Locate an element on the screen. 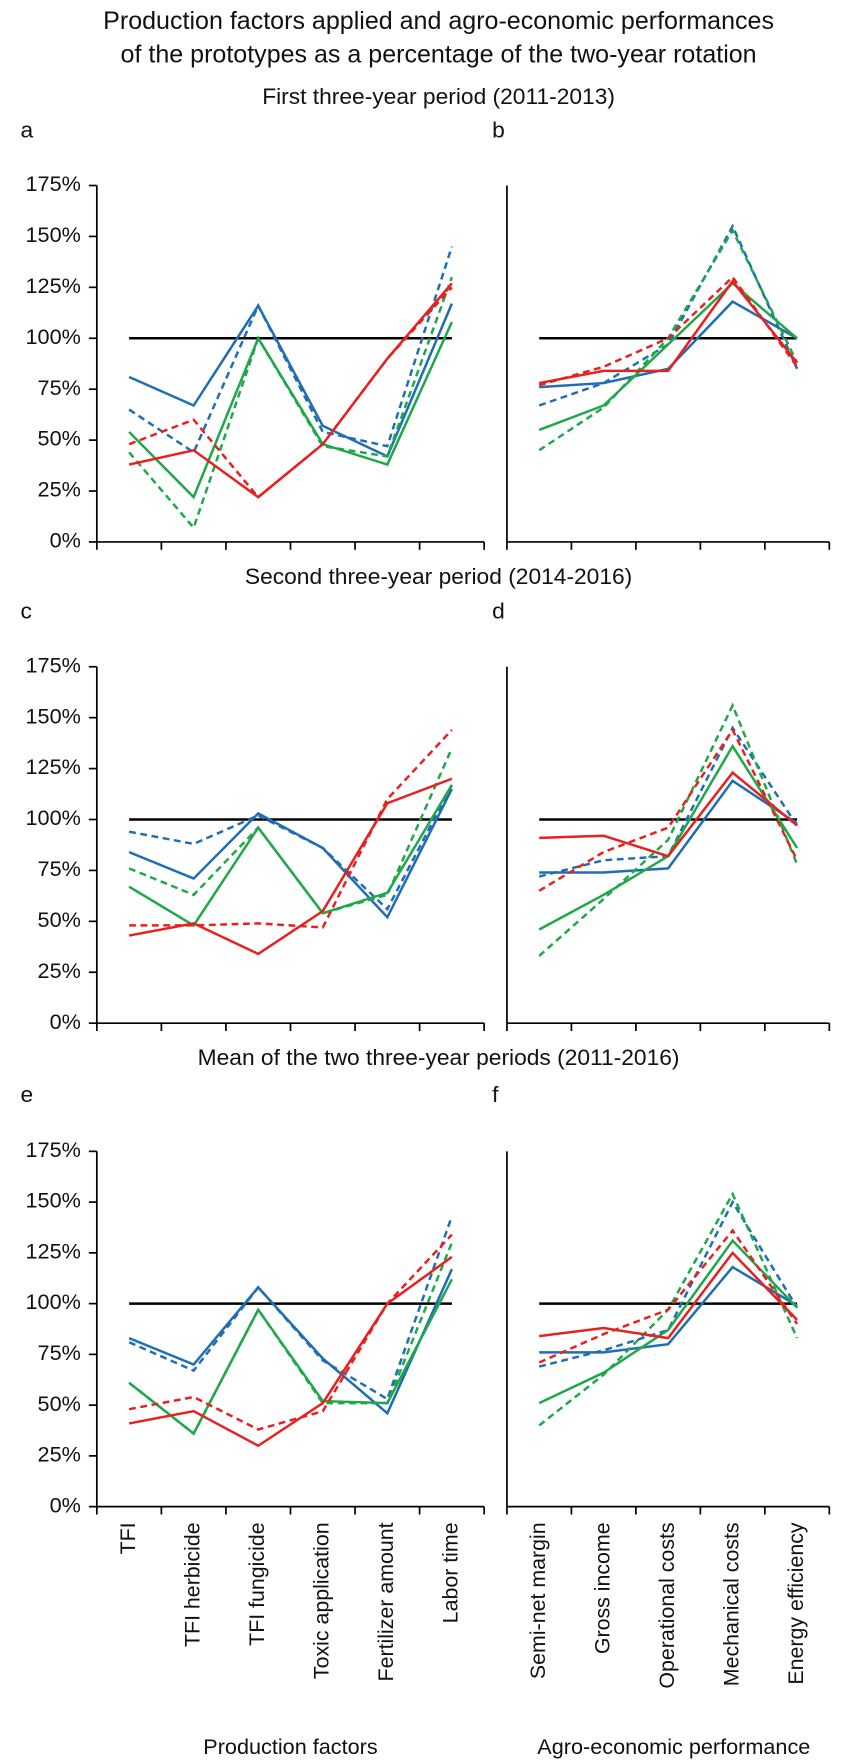  panel-label: e is located at coordinates (27, 1094).